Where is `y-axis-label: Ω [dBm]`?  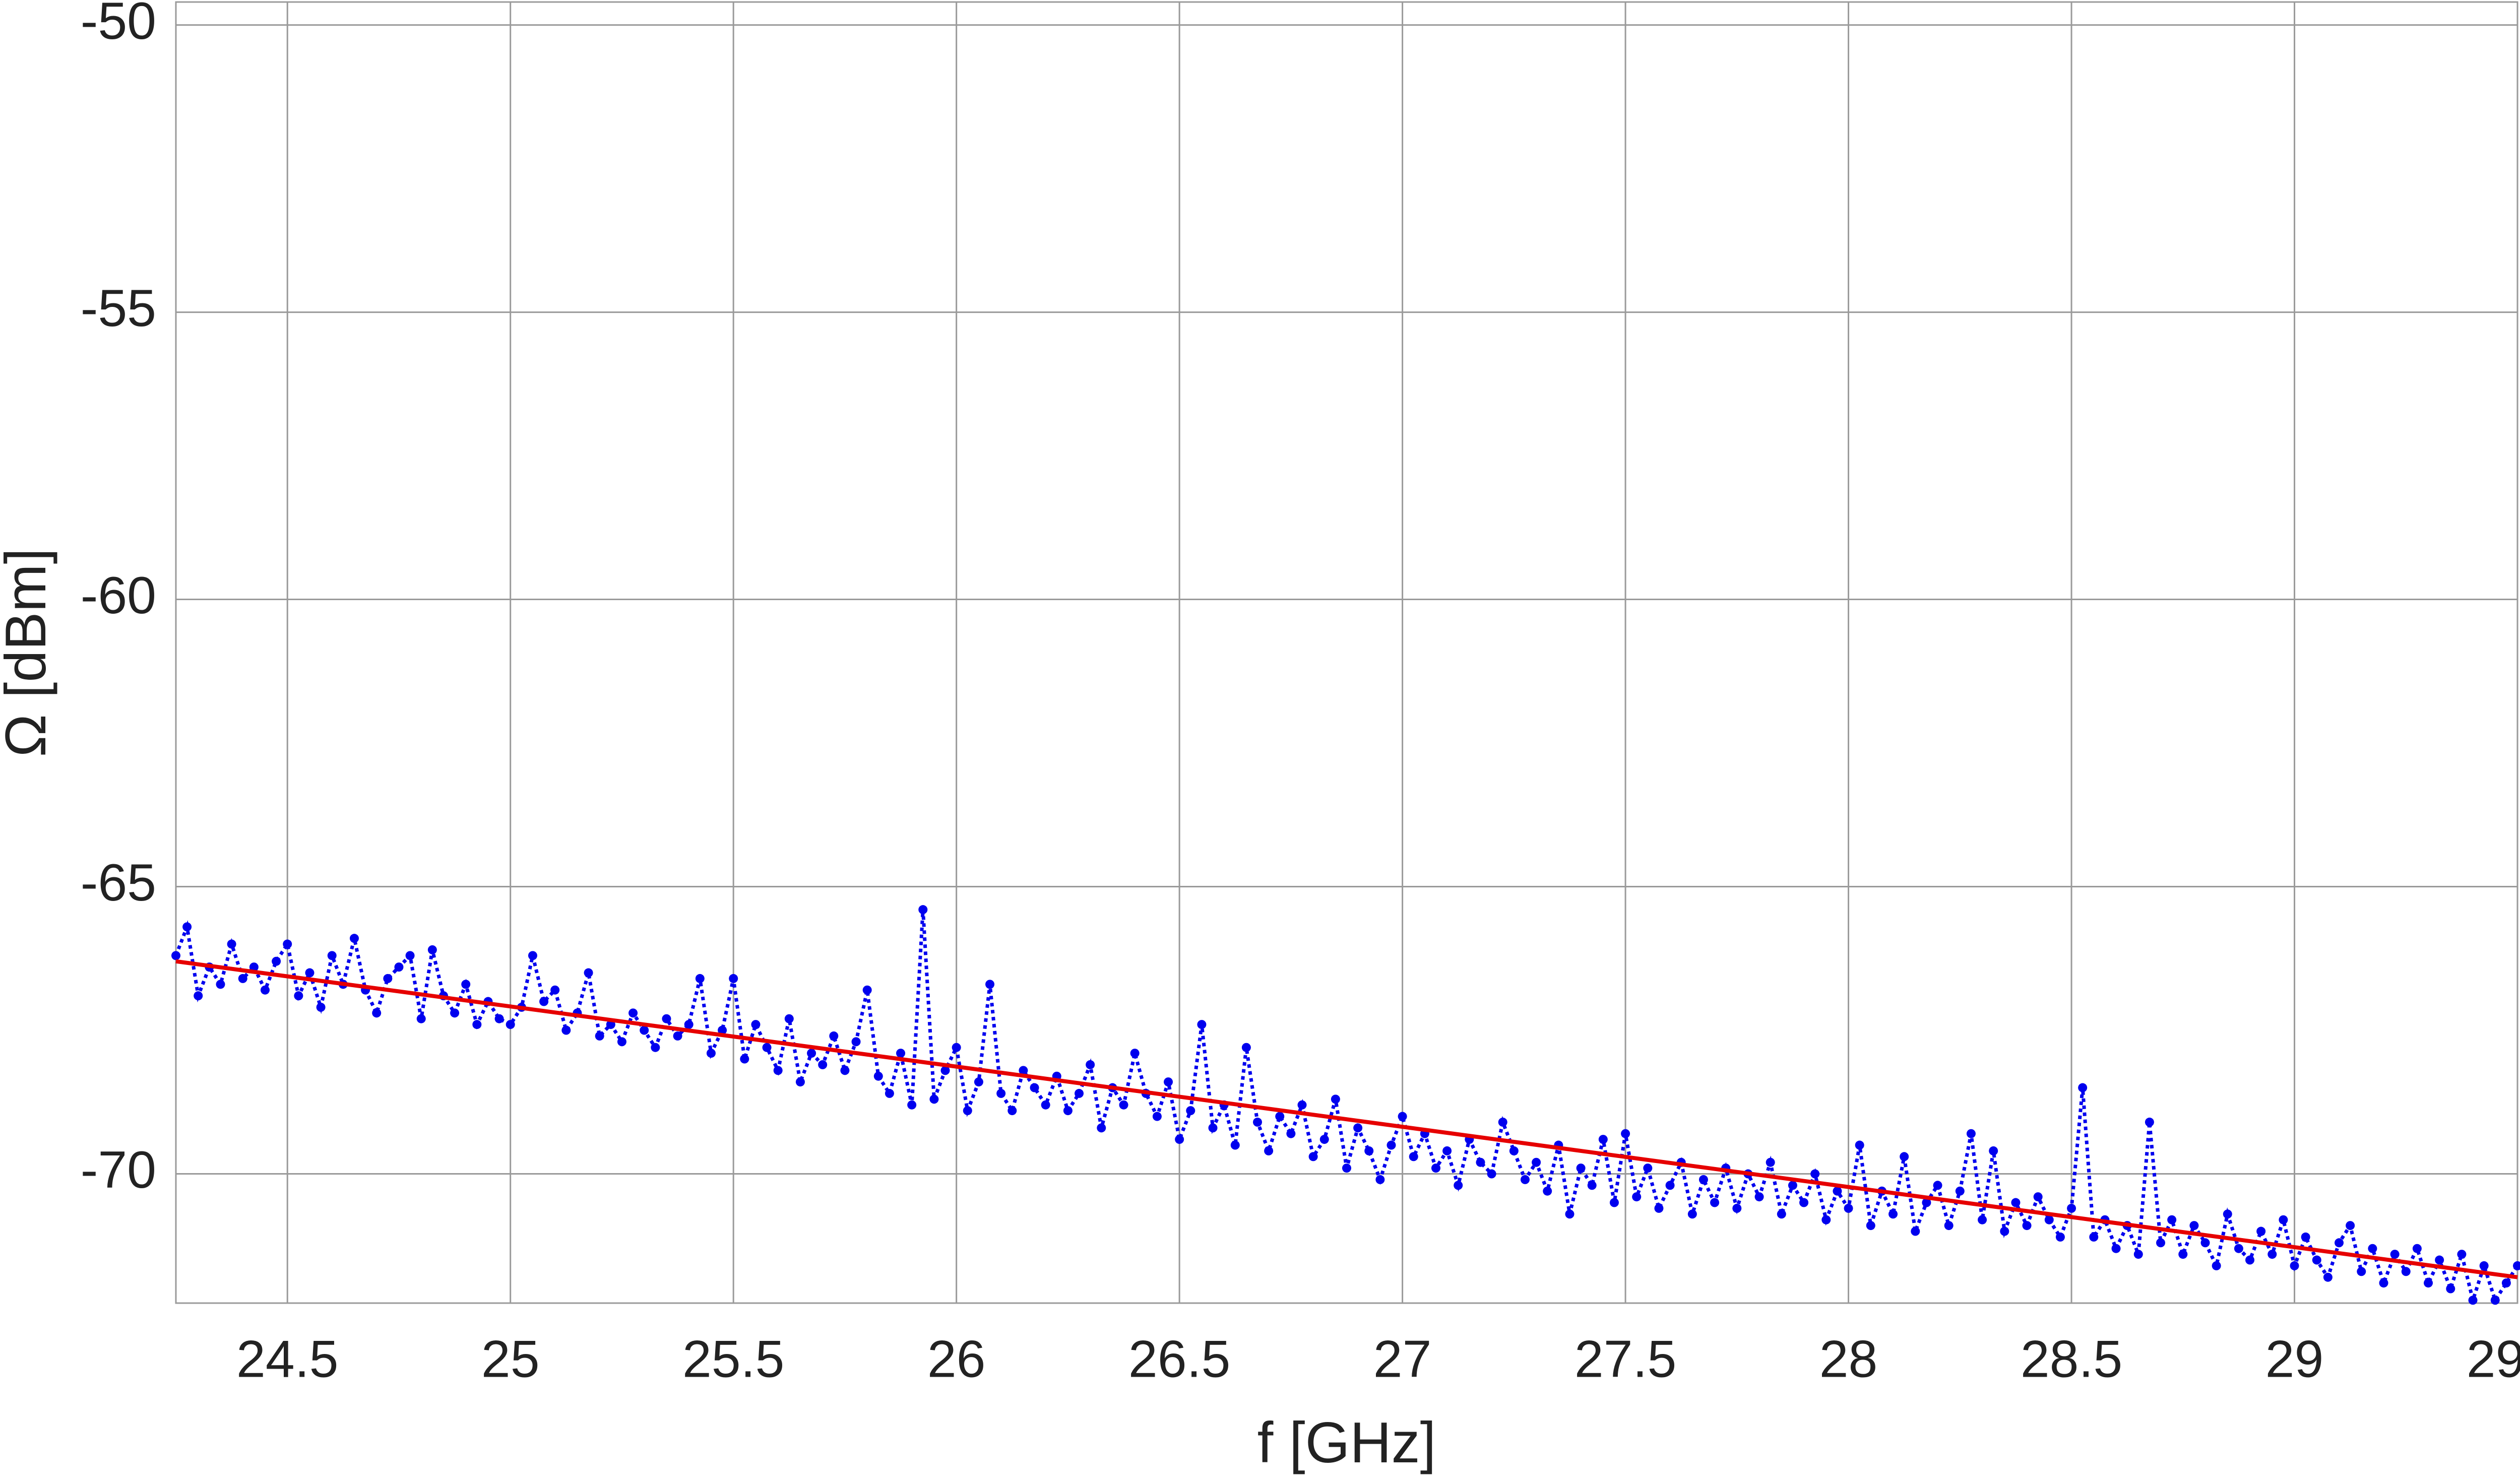 y-axis-label: Ω [dBm] is located at coordinates (29, 653).